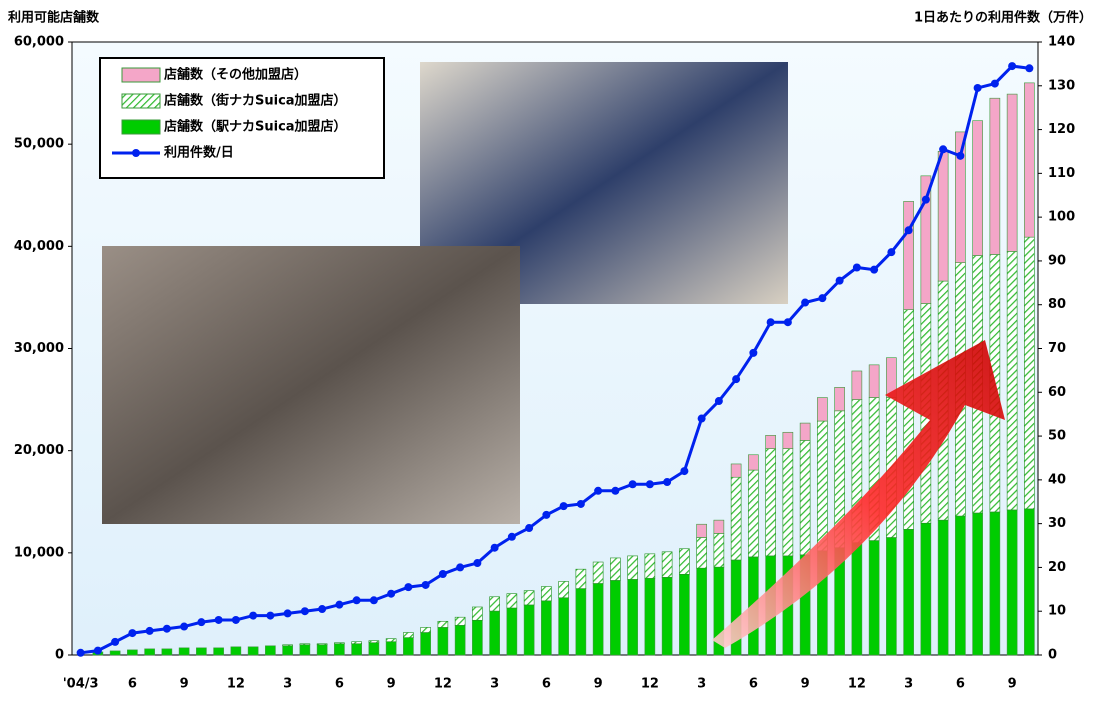  Describe the element at coordinates (235, 75) in the screenshot. I see `legend-label: 店舗数（その他加盟店）` at that location.